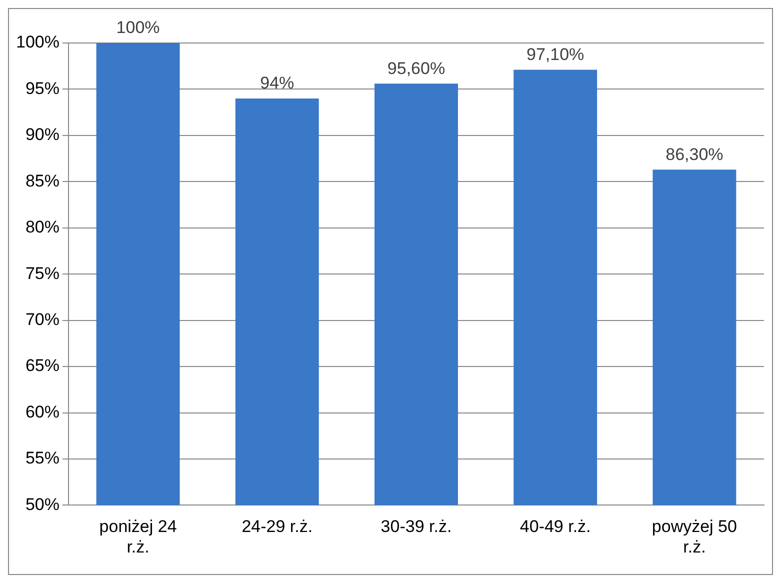 This screenshot has height=583, width=781. What do you see at coordinates (555, 54) in the screenshot?
I see `data-label: 97,10%` at bounding box center [555, 54].